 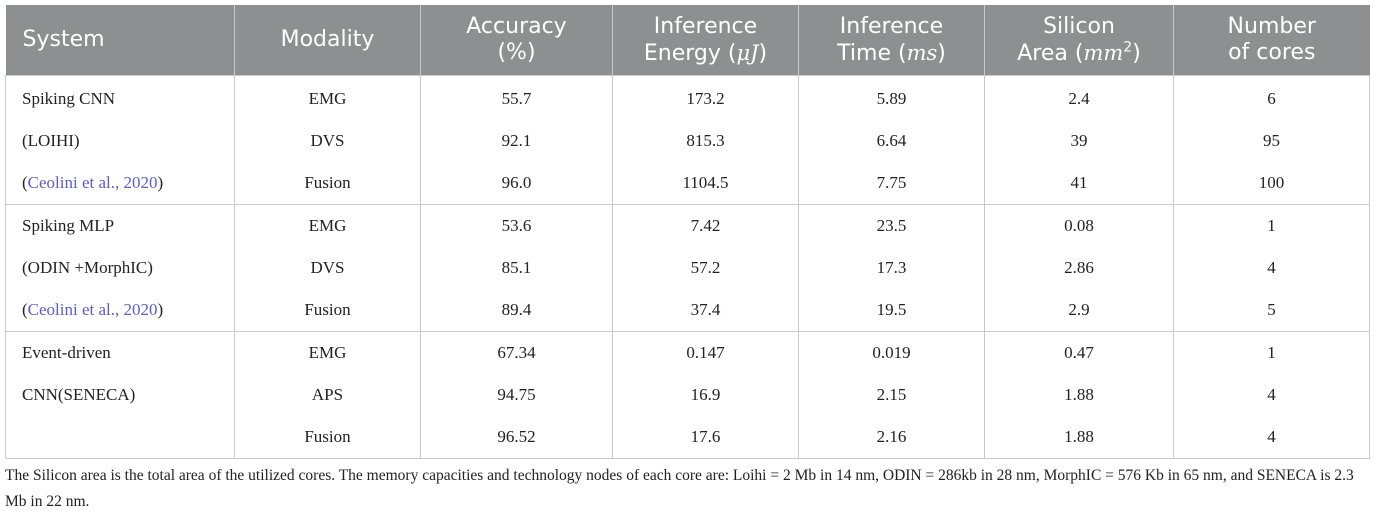 What do you see at coordinates (1271, 97) in the screenshot?
I see `cell-cores: 6` at bounding box center [1271, 97].